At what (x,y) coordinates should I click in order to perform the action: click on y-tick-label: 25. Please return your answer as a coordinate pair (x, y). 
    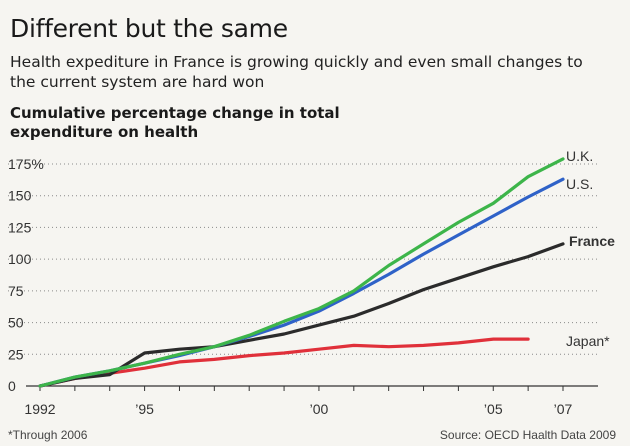
    Looking at the image, I should click on (16, 354).